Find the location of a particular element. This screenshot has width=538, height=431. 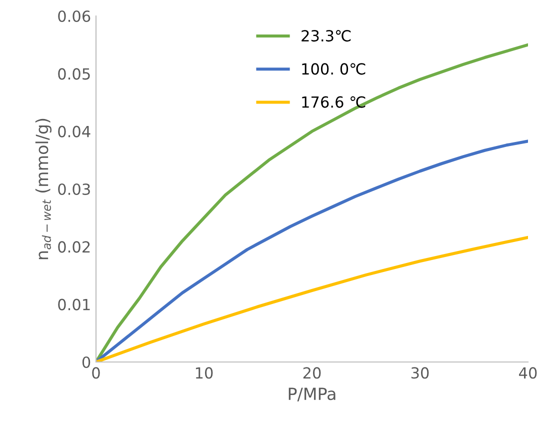

x-tick-label: 0 is located at coordinates (96, 373).